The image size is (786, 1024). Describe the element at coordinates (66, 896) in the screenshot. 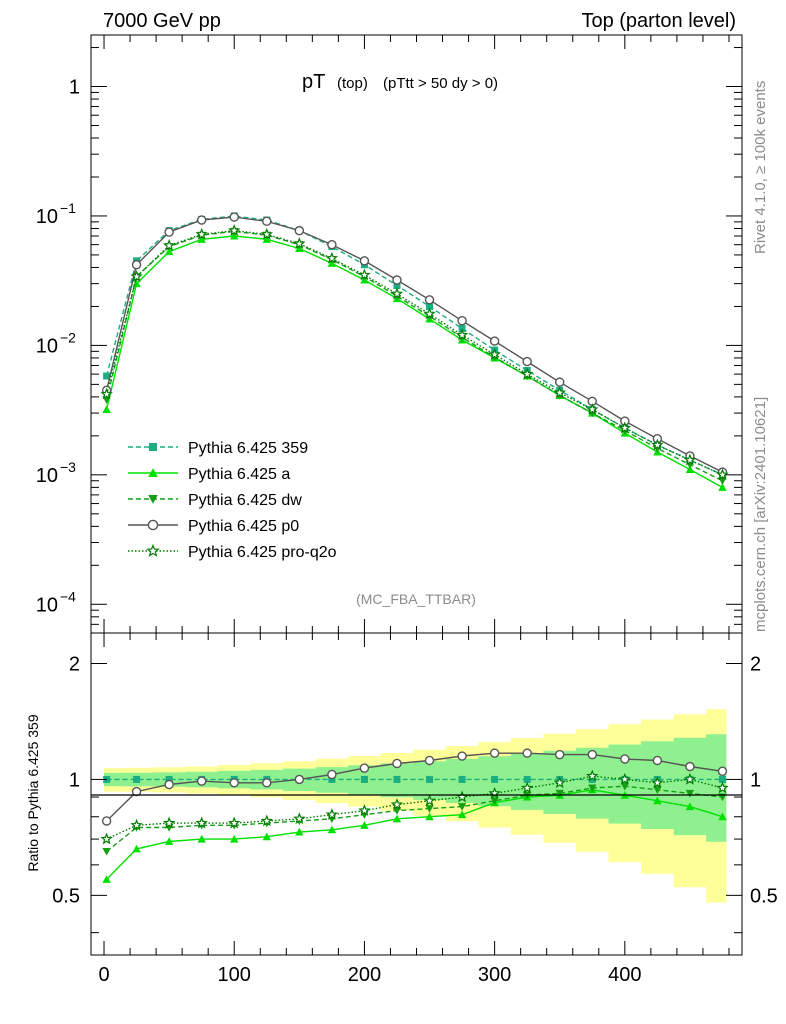

I see `ratio-tick-label: 0.5` at that location.